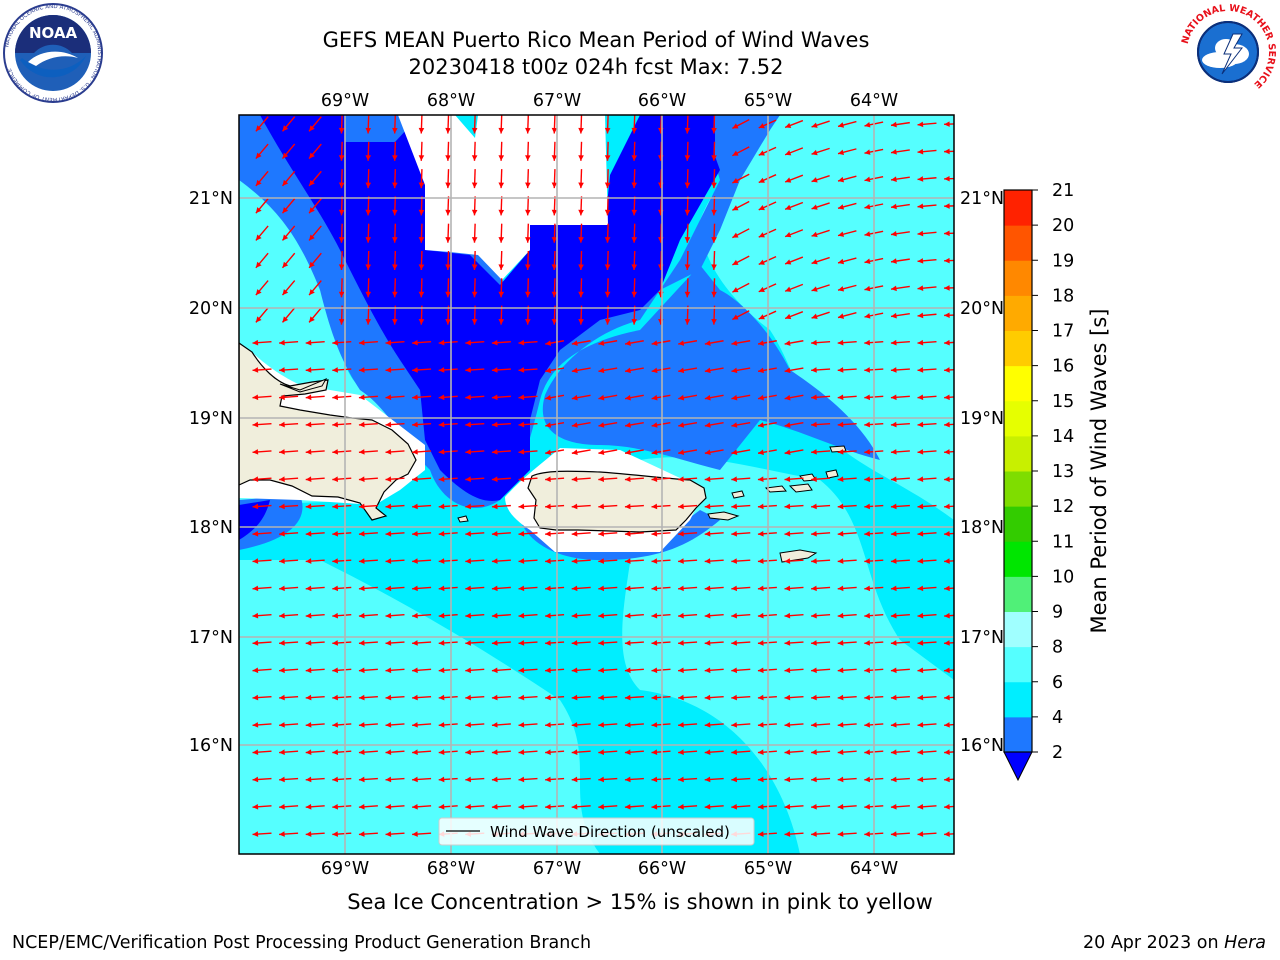 Image resolution: width=1280 pixels, height=960 pixels. Describe the element at coordinates (982, 419) in the screenshot. I see `lat-label-right: 19°N` at that location.